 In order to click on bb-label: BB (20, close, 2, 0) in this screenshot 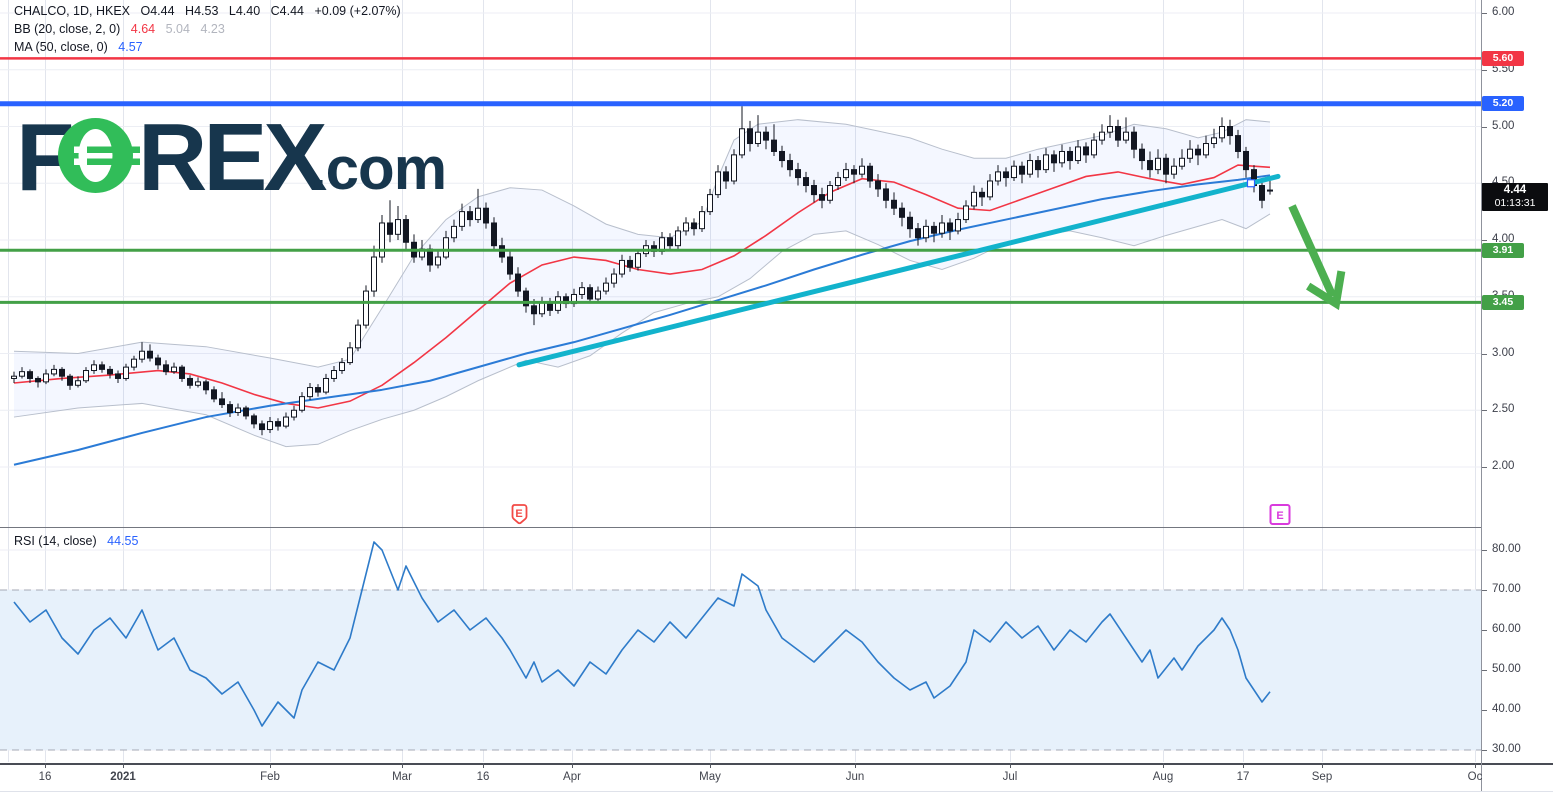, I will do `click(67, 29)`.